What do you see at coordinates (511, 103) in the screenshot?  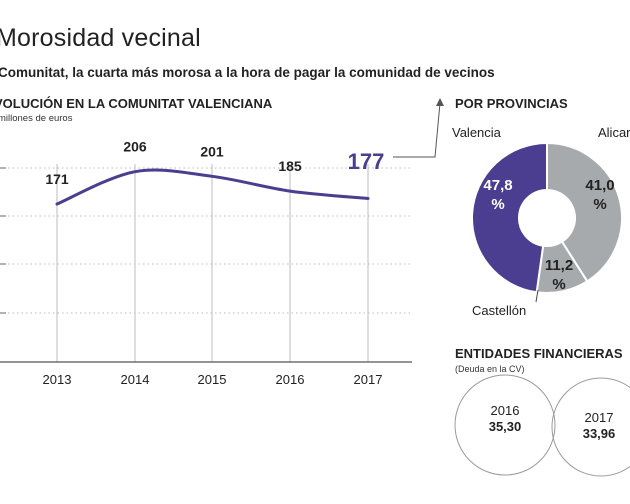 I see `provinces-heading: POR PROVINCIAS` at bounding box center [511, 103].